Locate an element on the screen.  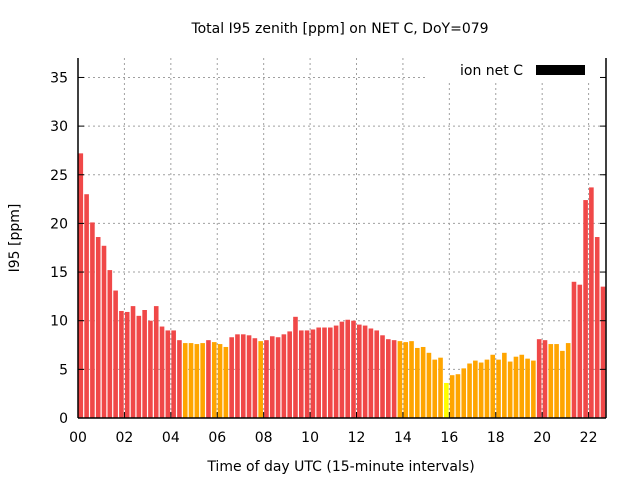
x-tick-label: 16 is located at coordinates (449, 438).